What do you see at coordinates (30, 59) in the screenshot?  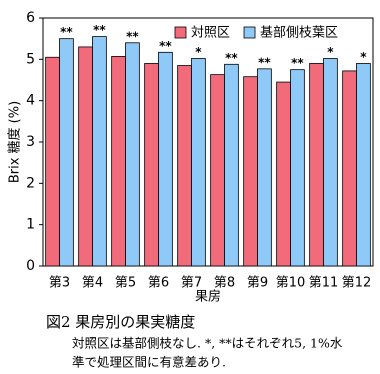 I see `y-tick-label: 5` at bounding box center [30, 59].